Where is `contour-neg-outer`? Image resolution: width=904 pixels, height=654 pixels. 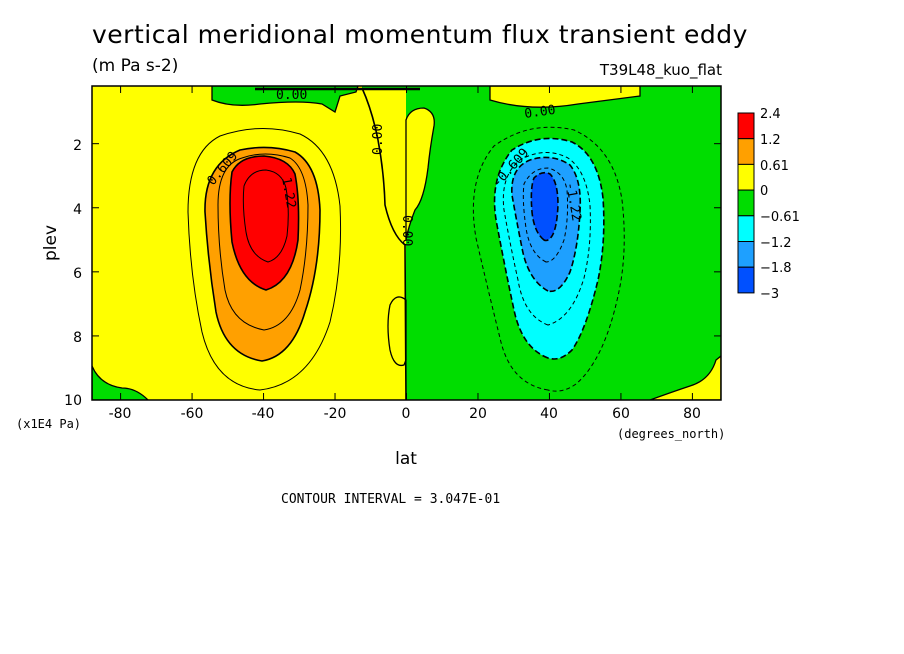
contour-neg-outer is located at coordinates (548, 259).